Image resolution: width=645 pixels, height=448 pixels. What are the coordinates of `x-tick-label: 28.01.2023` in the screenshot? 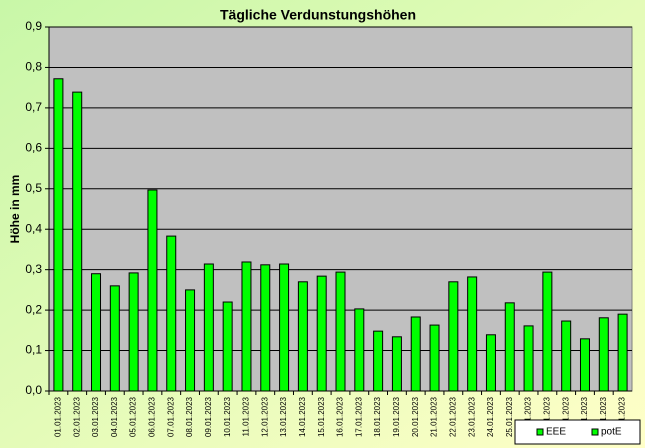 It's located at (565, 416).